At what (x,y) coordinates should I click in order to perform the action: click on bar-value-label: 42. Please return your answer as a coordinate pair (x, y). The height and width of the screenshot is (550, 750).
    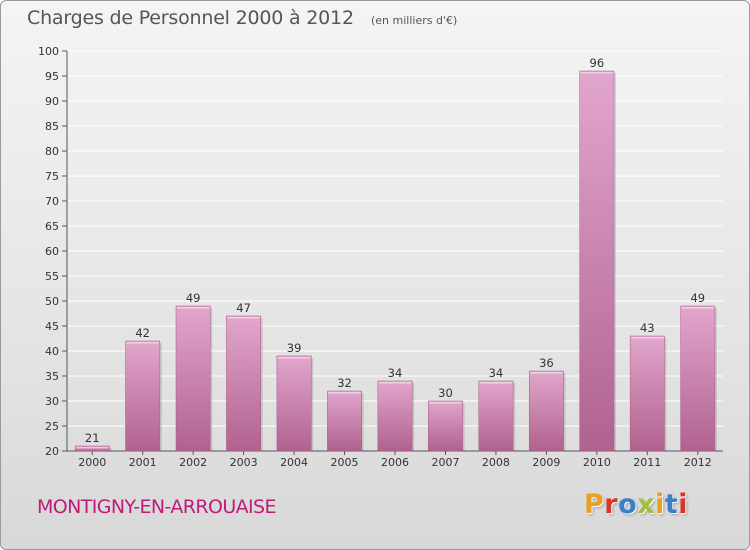
    Looking at the image, I should click on (142, 333).